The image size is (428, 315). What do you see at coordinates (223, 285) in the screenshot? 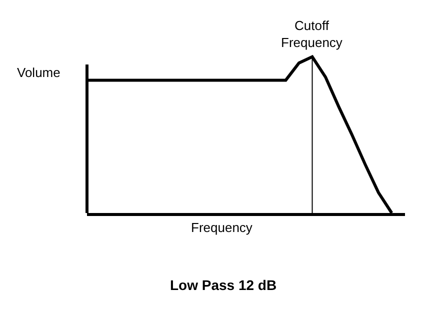
I see `text: Low Pass 12 dB` at bounding box center [223, 285].